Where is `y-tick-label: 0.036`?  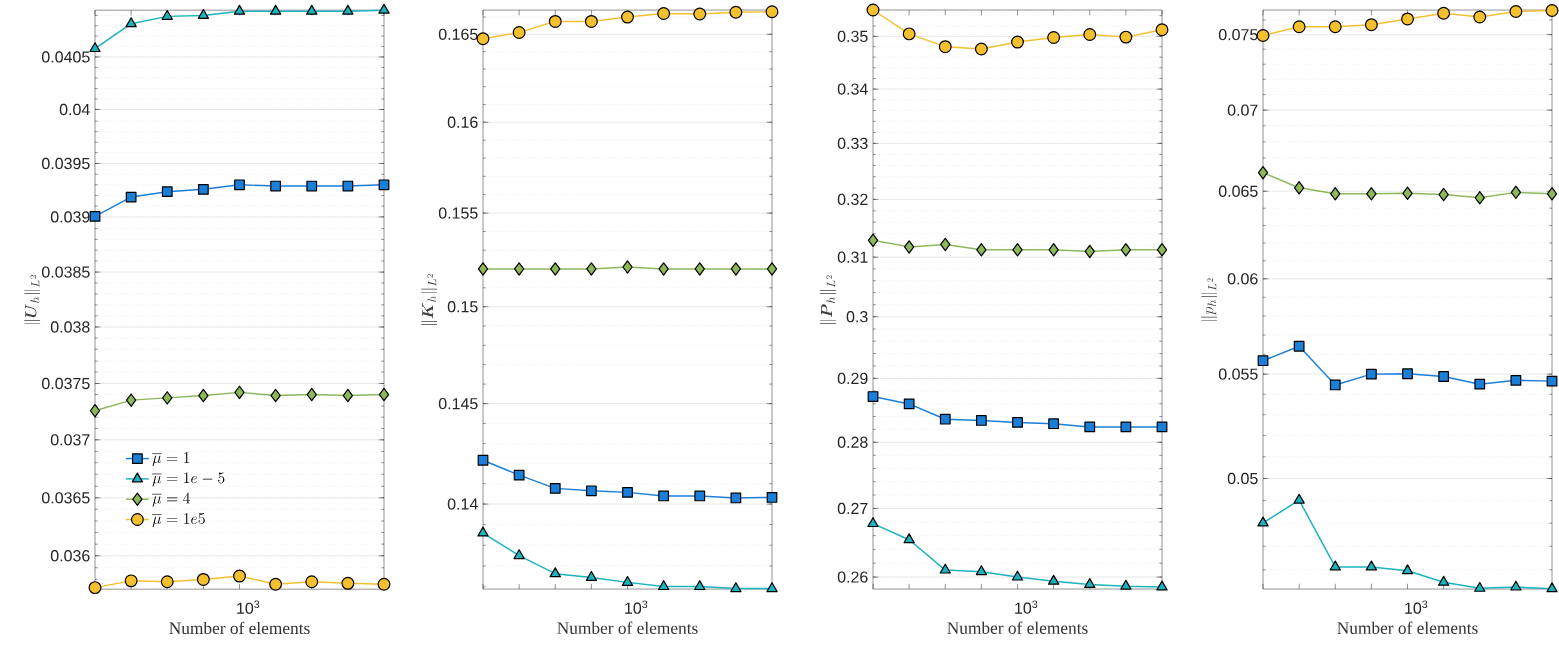 y-tick-label: 0.036 is located at coordinates (70, 556).